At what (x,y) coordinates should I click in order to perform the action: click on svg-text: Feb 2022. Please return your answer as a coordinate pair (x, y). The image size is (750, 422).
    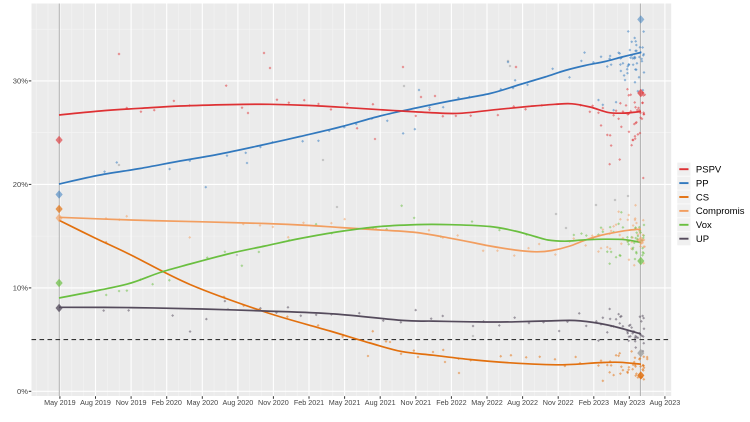
    Looking at the image, I should click on (451, 402).